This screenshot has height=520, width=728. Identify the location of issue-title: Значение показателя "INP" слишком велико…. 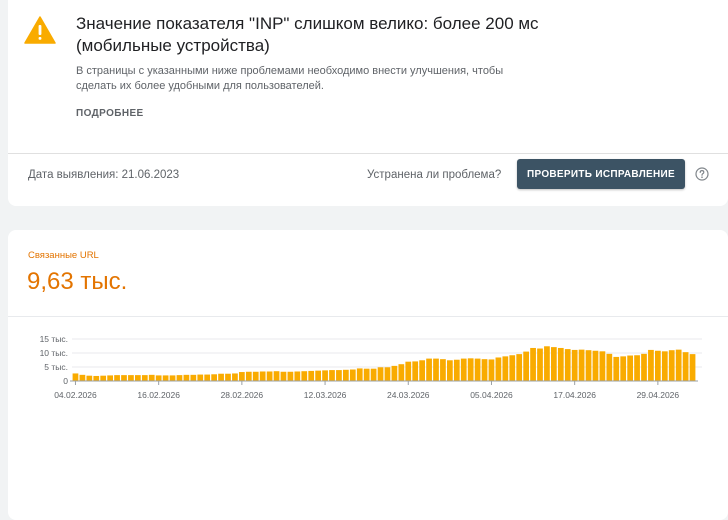
(307, 34).